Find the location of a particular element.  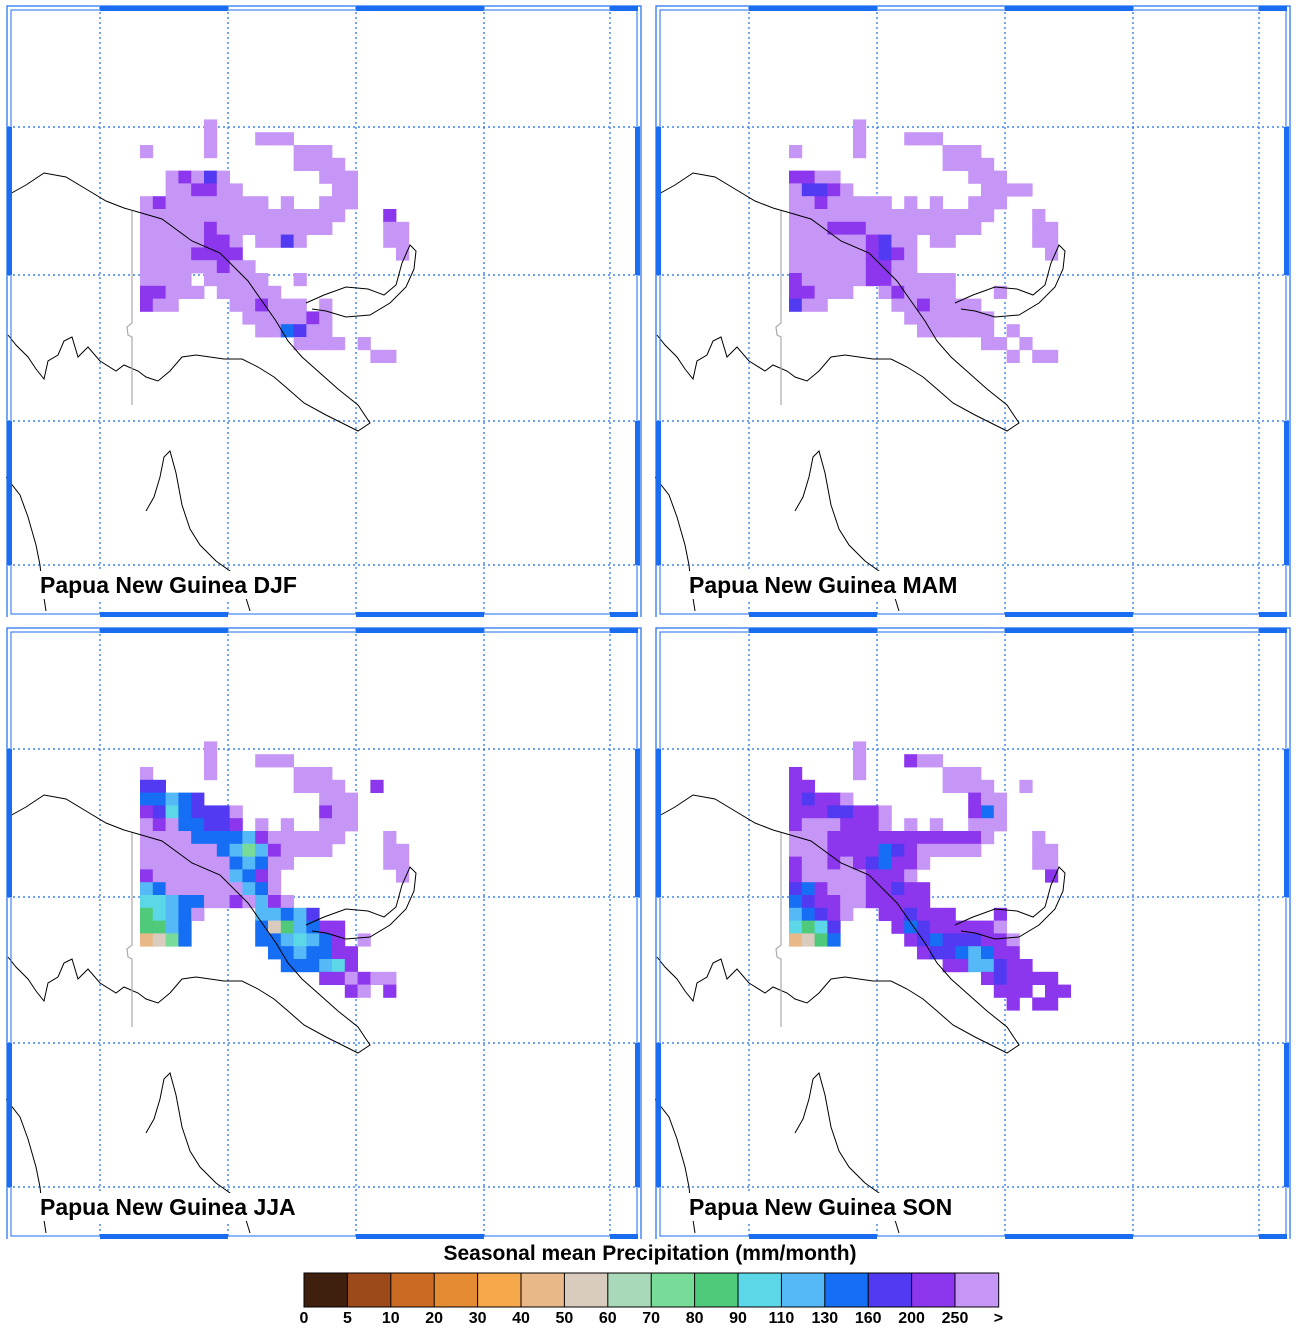

coastline-new-britain is located at coordinates (1010, 903).